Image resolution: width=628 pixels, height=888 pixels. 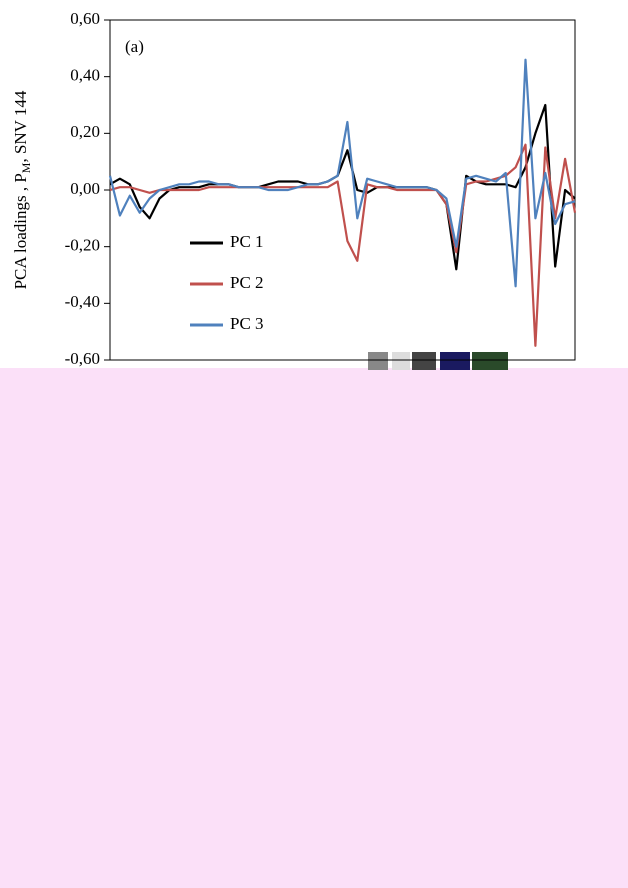 I want to click on corrupted-block, so click(x=438, y=361).